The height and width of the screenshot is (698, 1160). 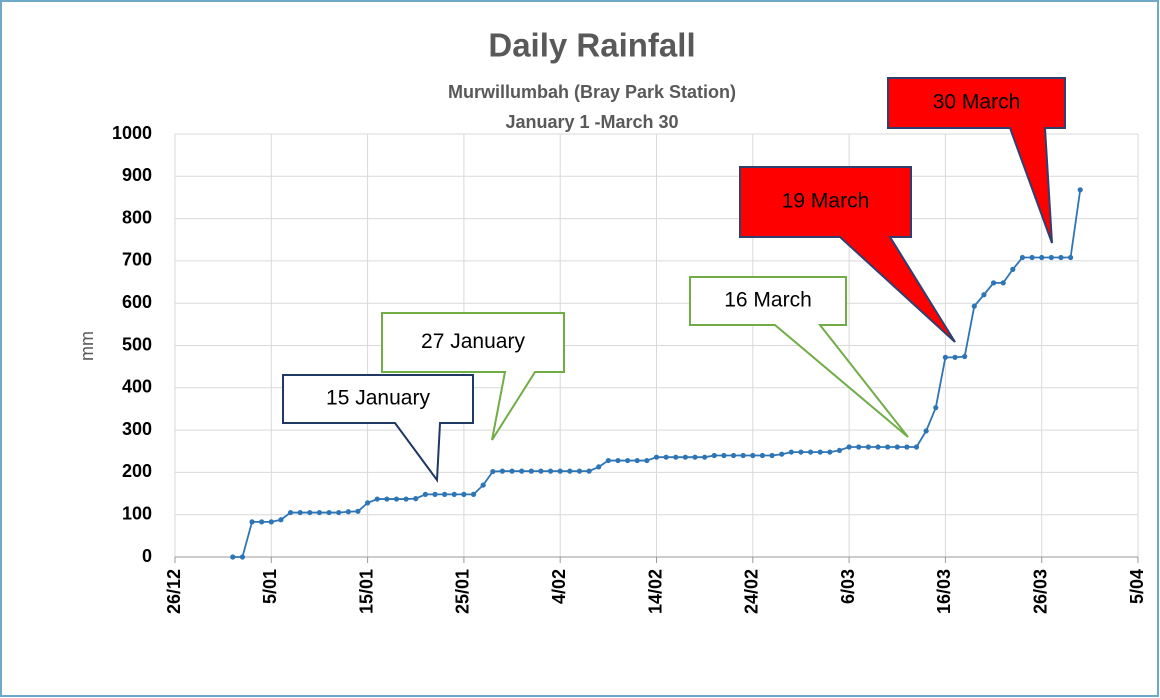 I want to click on chart-subtitle: January 1 -March 30, so click(x=591, y=122).